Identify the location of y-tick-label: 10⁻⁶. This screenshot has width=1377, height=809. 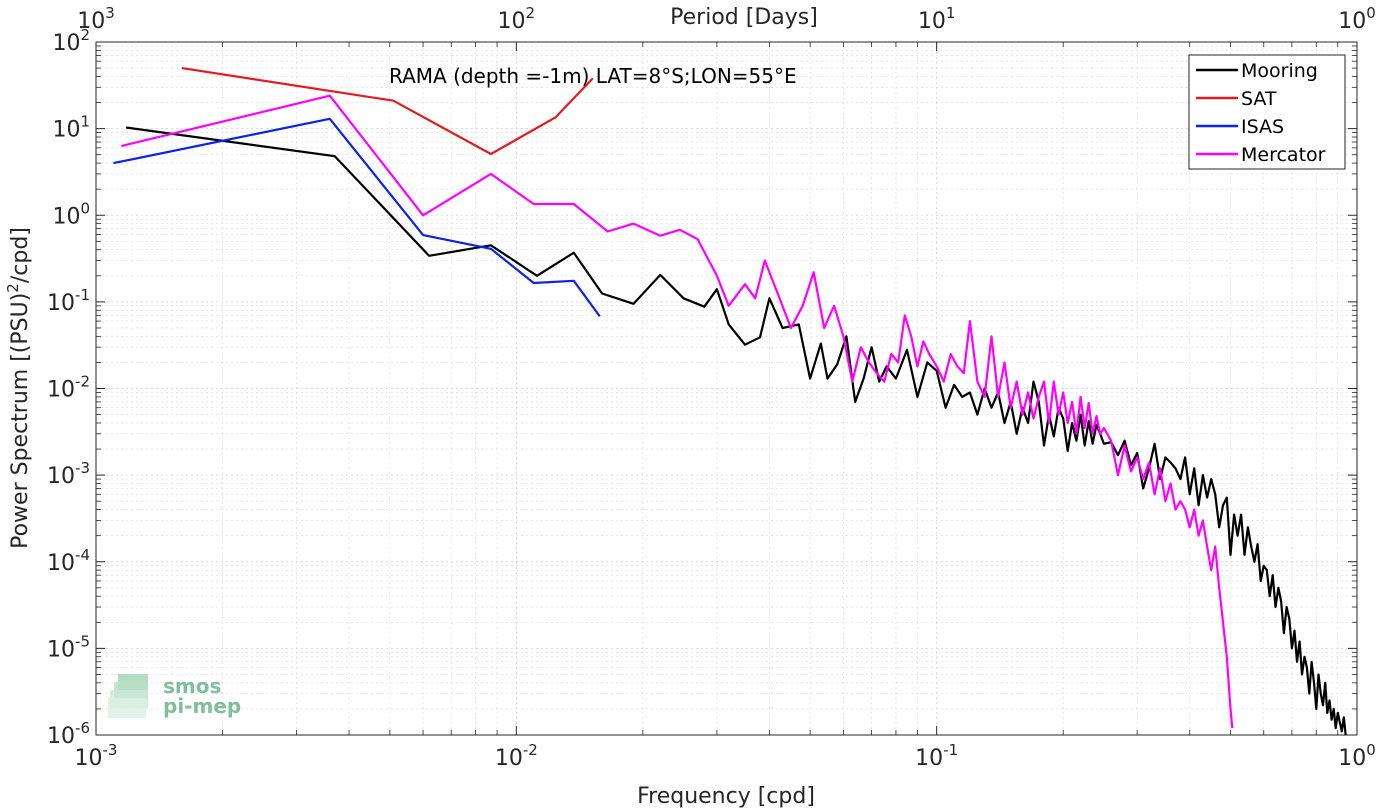
(68, 734).